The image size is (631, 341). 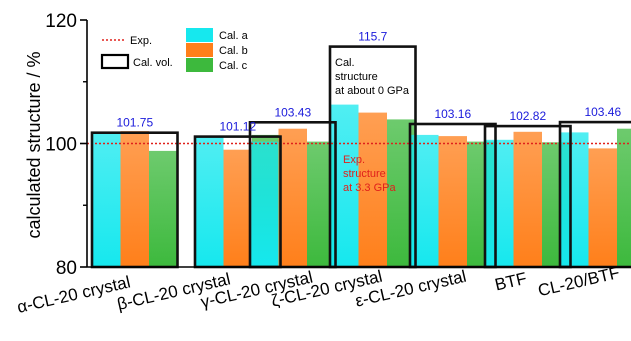 What do you see at coordinates (237, 127) in the screenshot?
I see `volume-label-1: 101.12` at bounding box center [237, 127].